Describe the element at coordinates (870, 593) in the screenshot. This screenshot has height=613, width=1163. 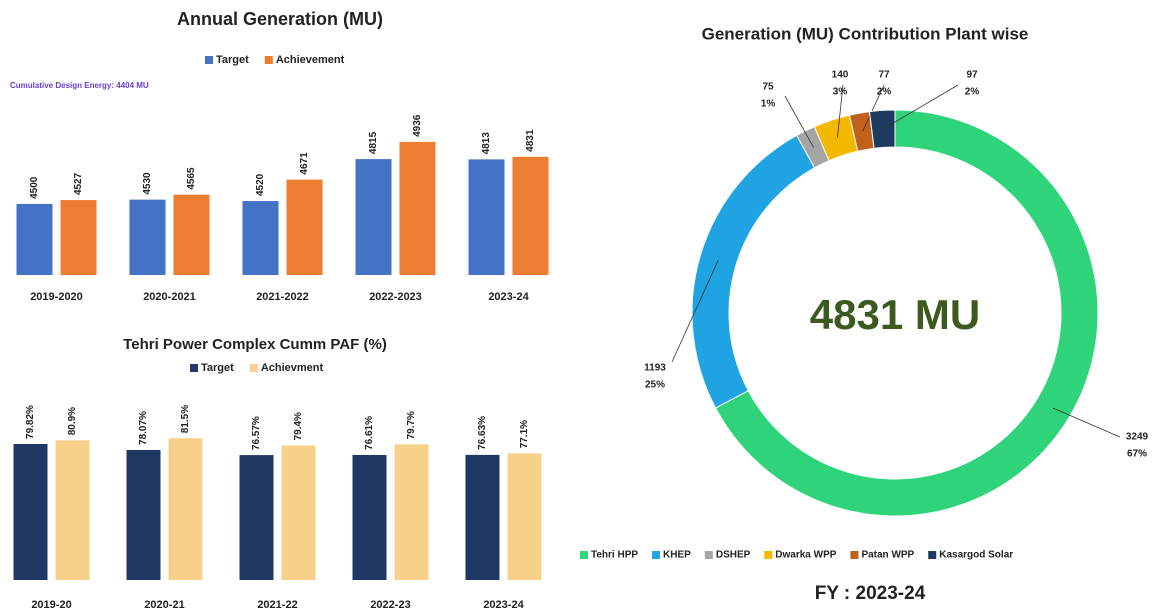
I see `footer: FY : 2023-24` at that location.